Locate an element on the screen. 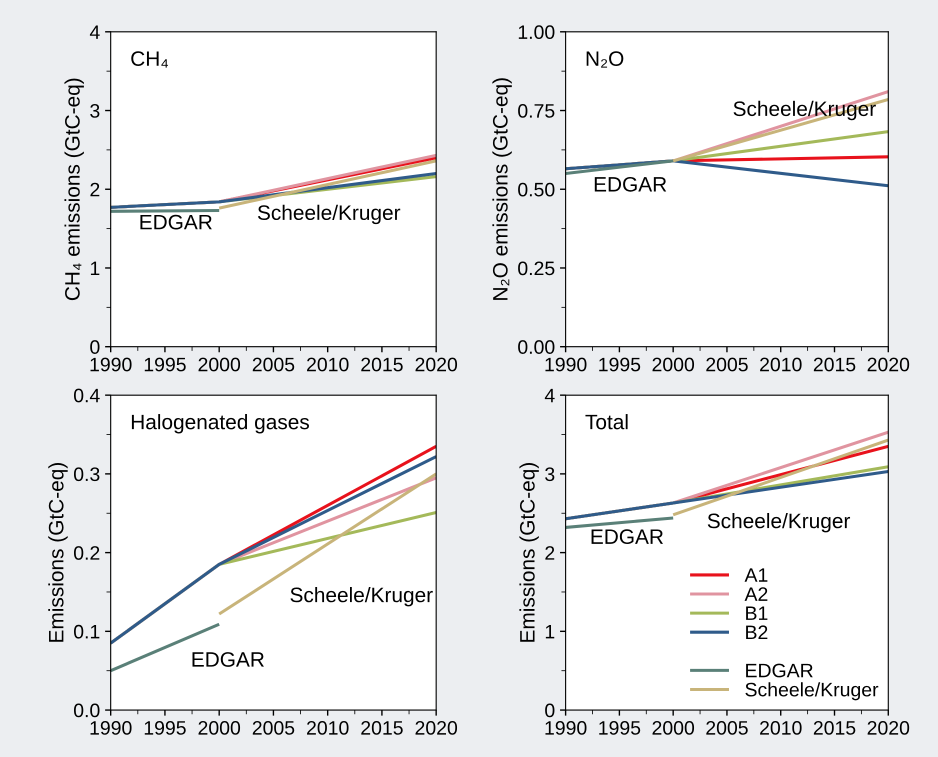  legend-label: A2 is located at coordinates (756, 594).